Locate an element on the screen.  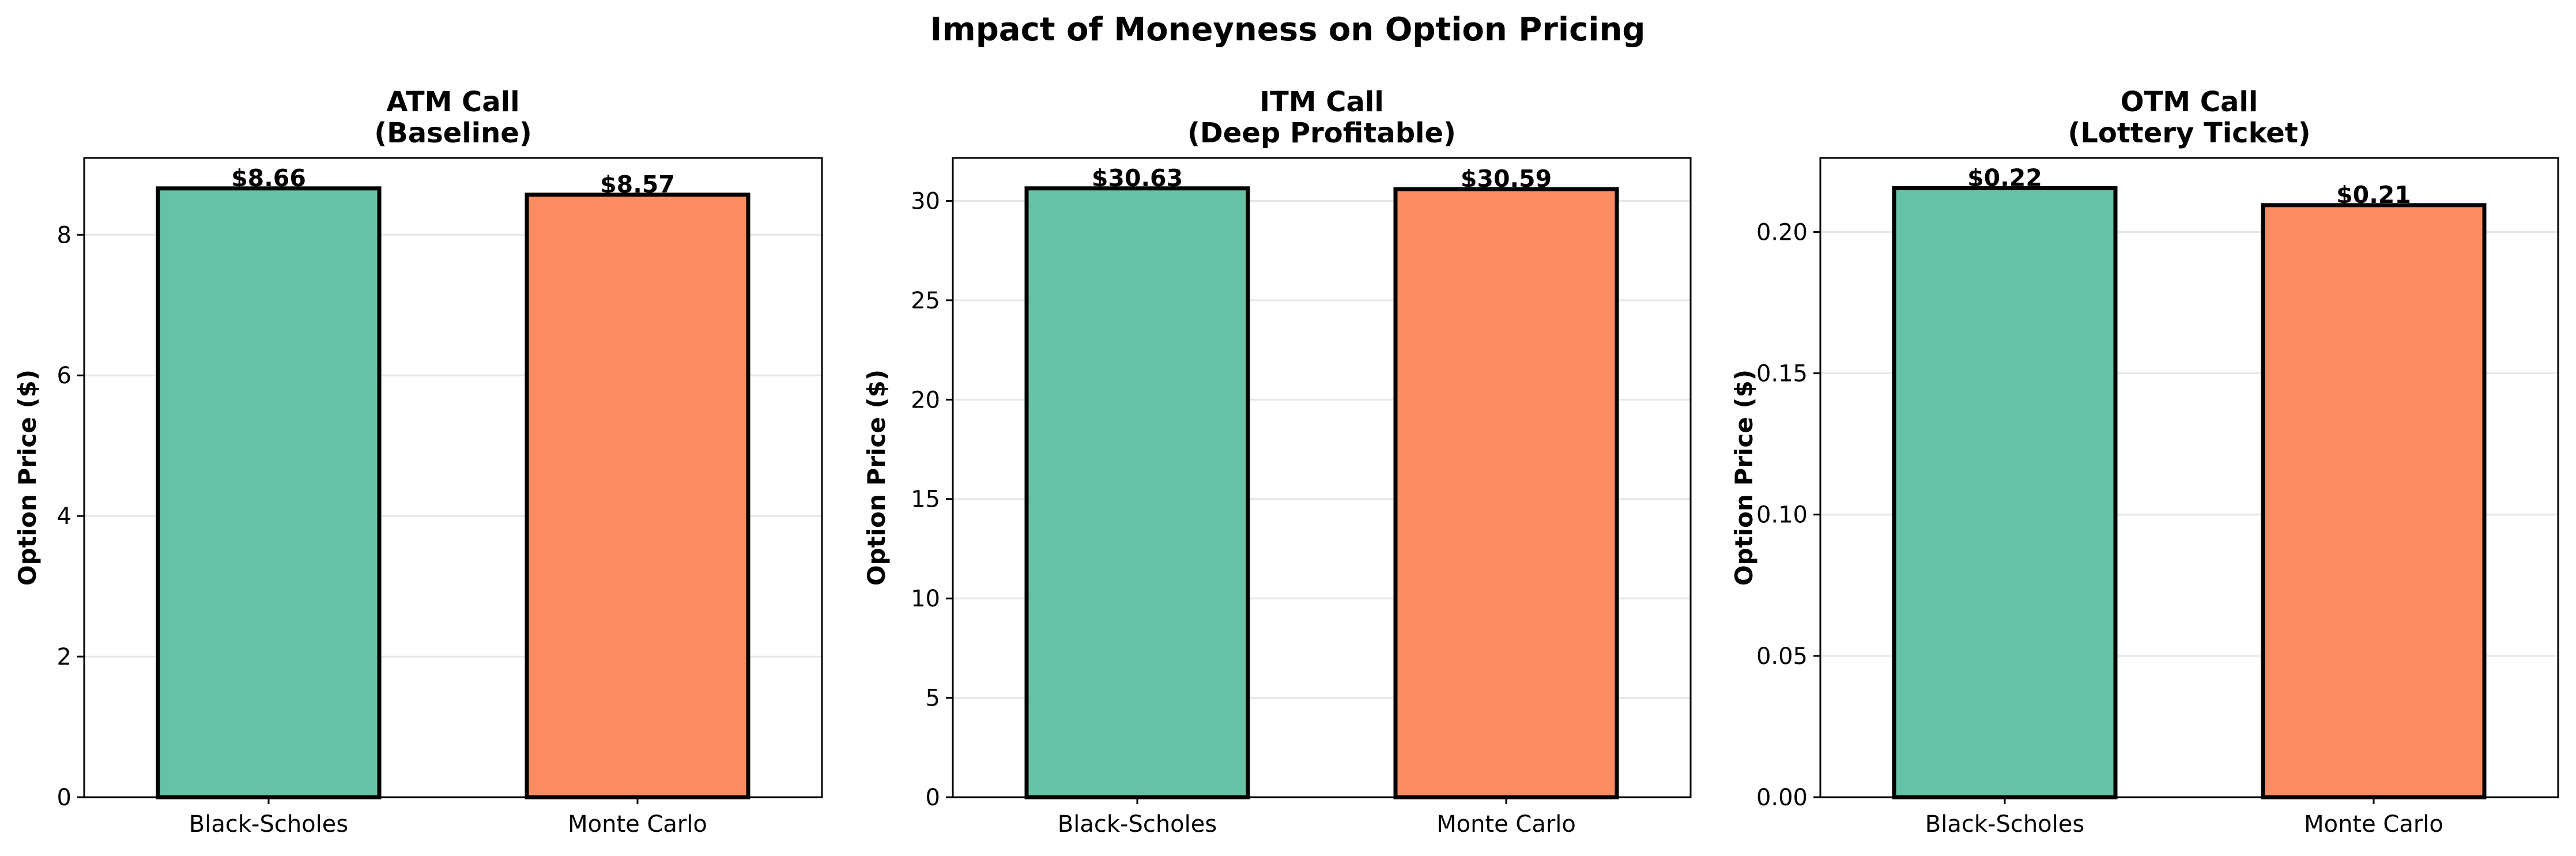
data-label: $8.57 is located at coordinates (637, 184).